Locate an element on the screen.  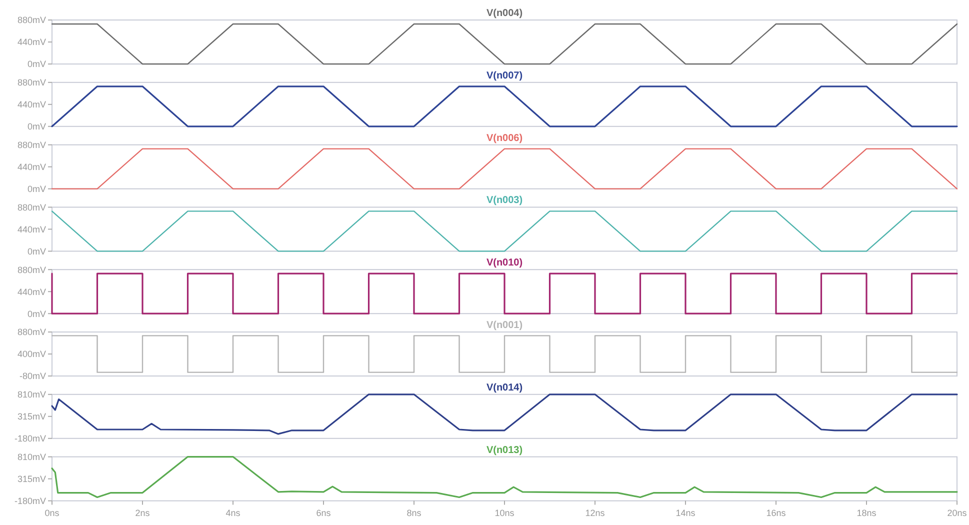
chart-title: V(n006) is located at coordinates (504, 138).